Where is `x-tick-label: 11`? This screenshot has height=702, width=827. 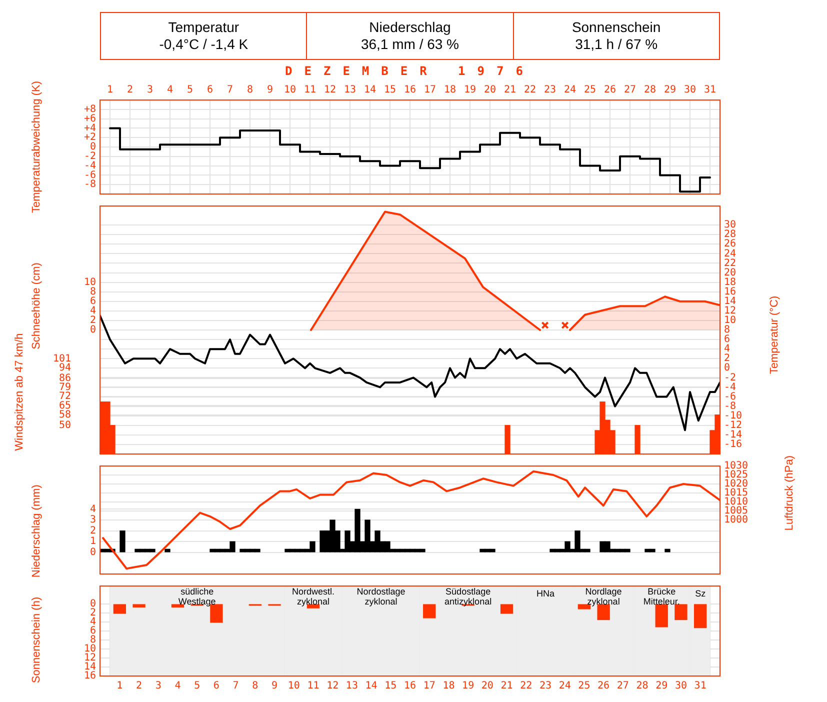
x-tick-label: 11 is located at coordinates (313, 686).